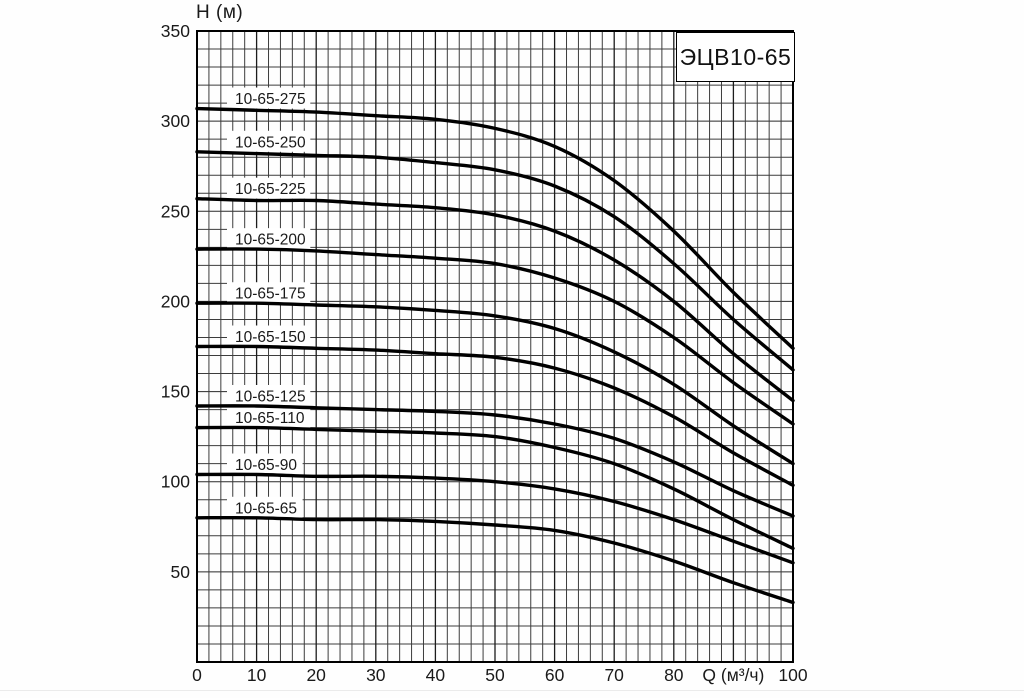 This screenshot has width=1024, height=698. I want to click on x-tick-label: 30, so click(376, 675).